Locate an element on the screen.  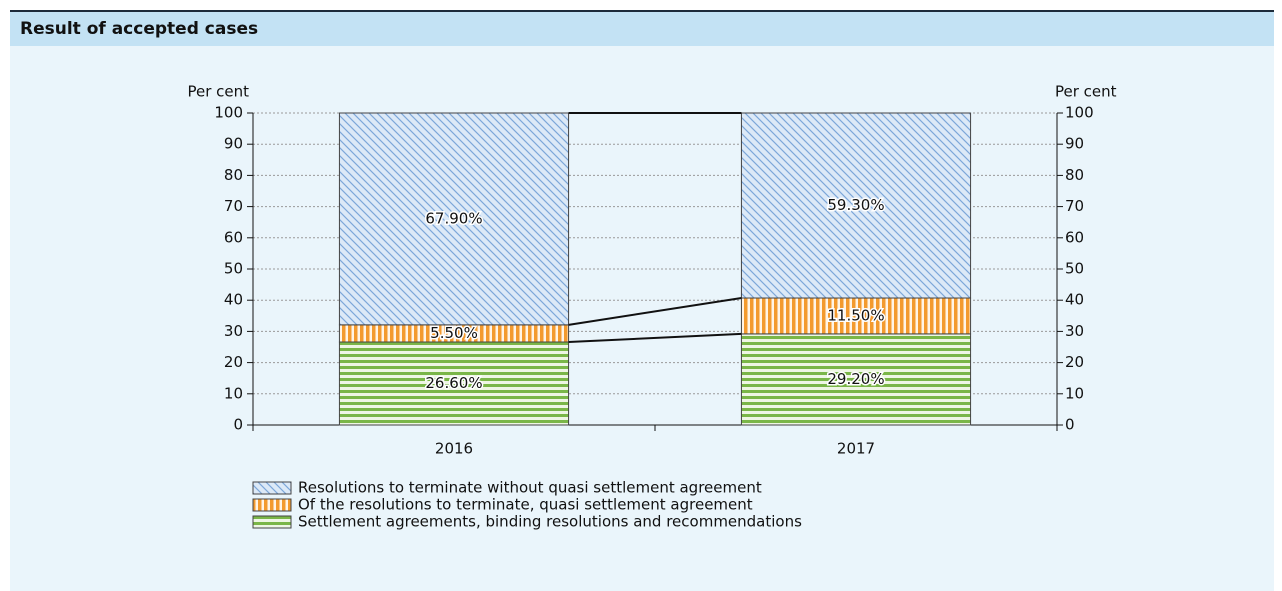
y-axis-label: Per cent is located at coordinates (218, 92).